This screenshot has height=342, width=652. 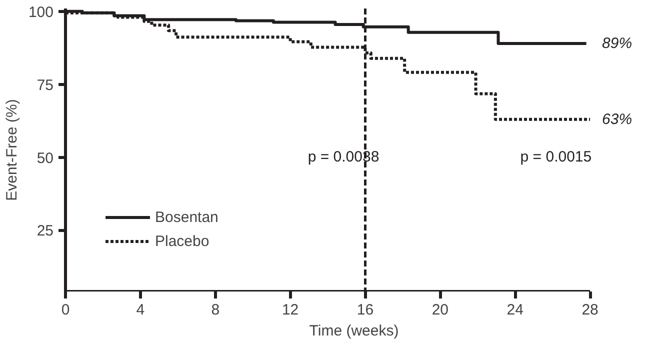 What do you see at coordinates (440, 310) in the screenshot?
I see `x-tick-label: 20` at bounding box center [440, 310].